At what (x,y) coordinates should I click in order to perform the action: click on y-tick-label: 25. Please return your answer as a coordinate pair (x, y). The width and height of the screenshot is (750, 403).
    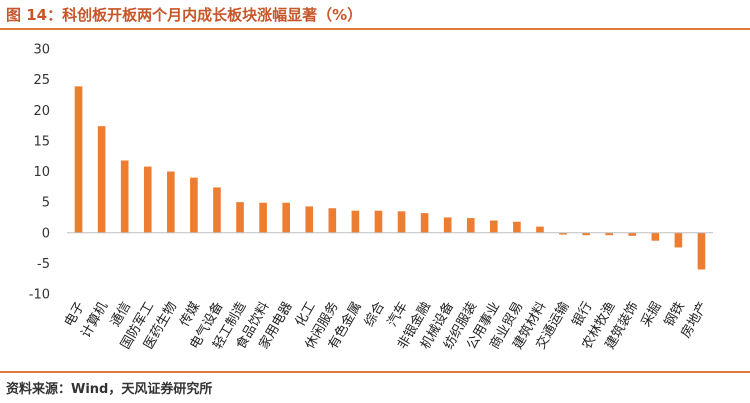
    Looking at the image, I should click on (41, 80).